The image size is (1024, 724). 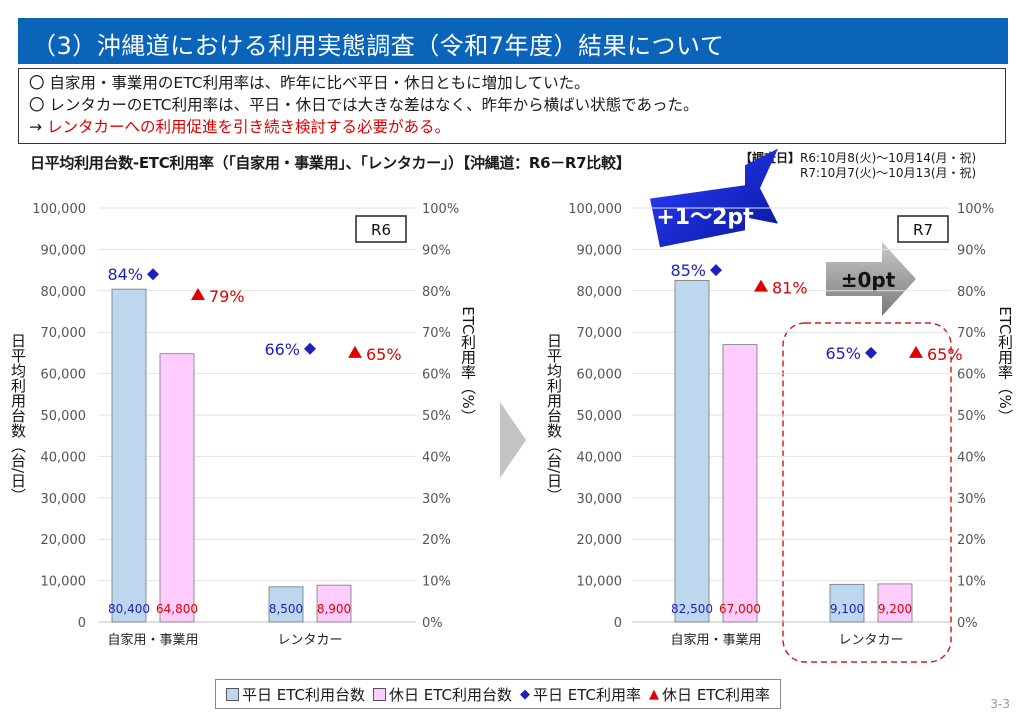 I want to click on y-tick-label: 90,000, so click(x=600, y=250).